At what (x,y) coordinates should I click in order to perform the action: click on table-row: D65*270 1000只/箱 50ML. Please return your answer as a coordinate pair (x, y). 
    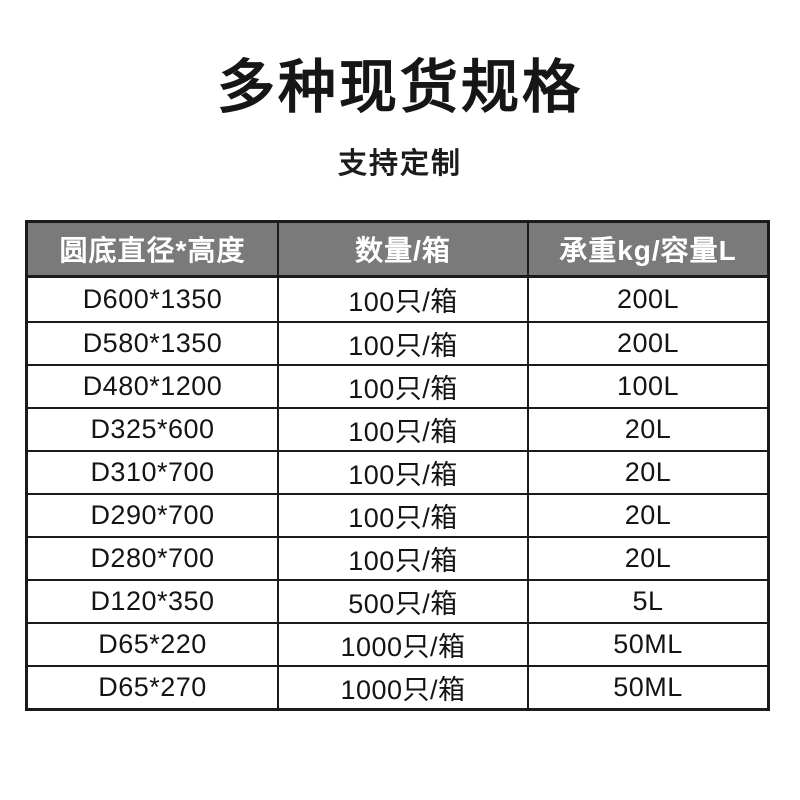
    Looking at the image, I should click on (397, 686).